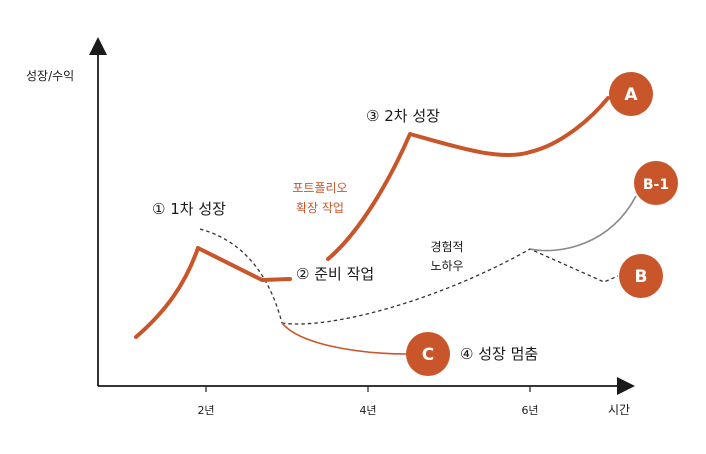  Describe the element at coordinates (403, 116) in the screenshot. I see `stage3-label: ③ 2차 성장` at that location.